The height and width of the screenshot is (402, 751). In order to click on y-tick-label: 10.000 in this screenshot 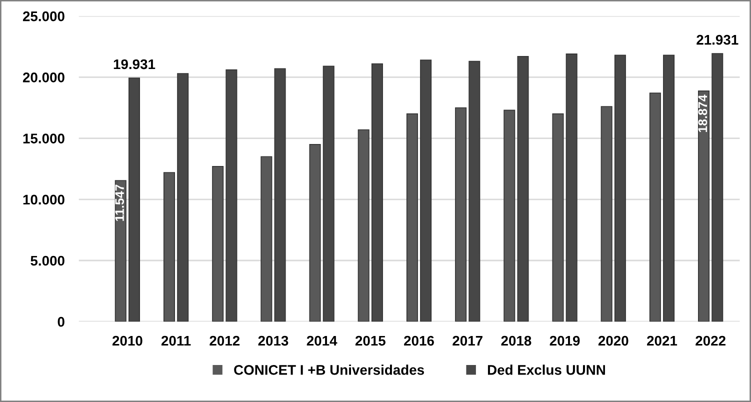, I will do `click(43, 199)`.